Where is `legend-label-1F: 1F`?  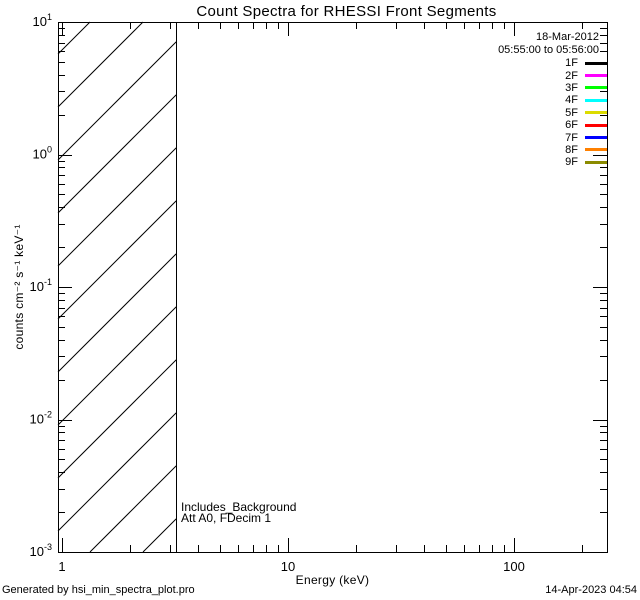 legend-label-1F: 1F is located at coordinates (571, 63).